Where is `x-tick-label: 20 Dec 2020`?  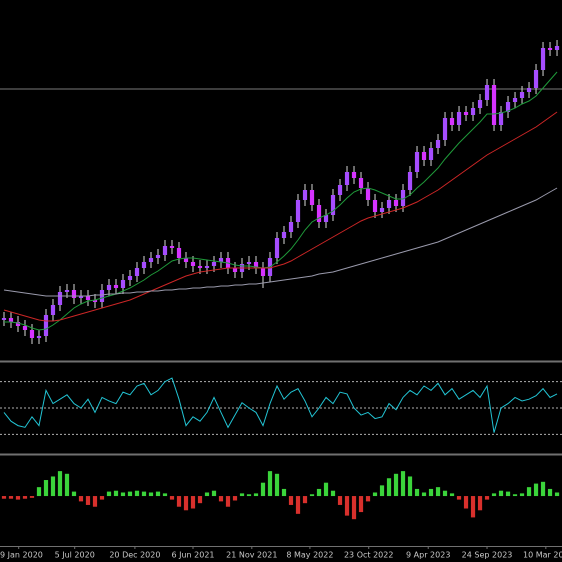 x-tick-label: 20 Dec 2020 is located at coordinates (134, 555).